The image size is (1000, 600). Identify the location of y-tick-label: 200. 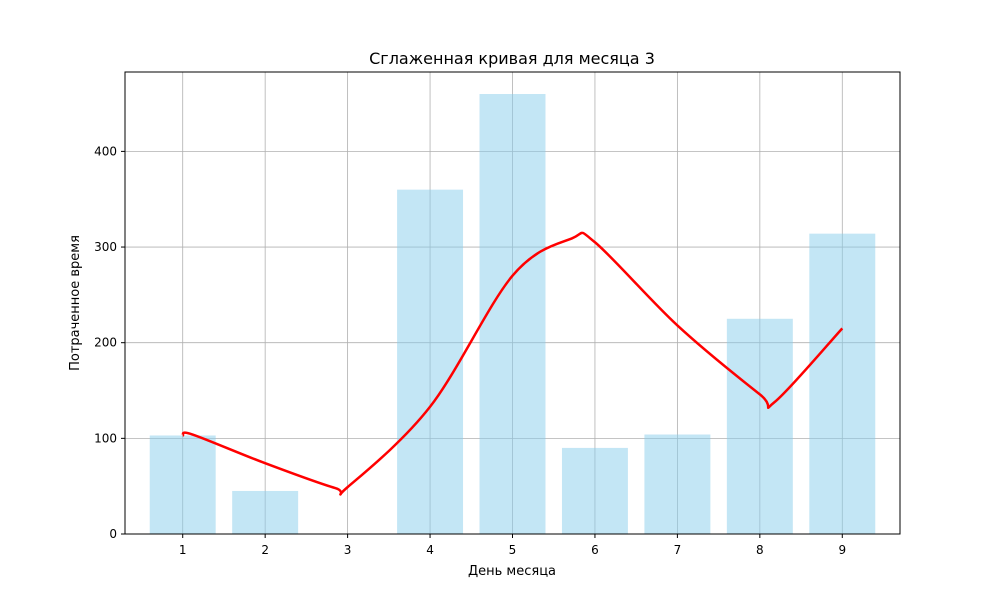
(105, 343).